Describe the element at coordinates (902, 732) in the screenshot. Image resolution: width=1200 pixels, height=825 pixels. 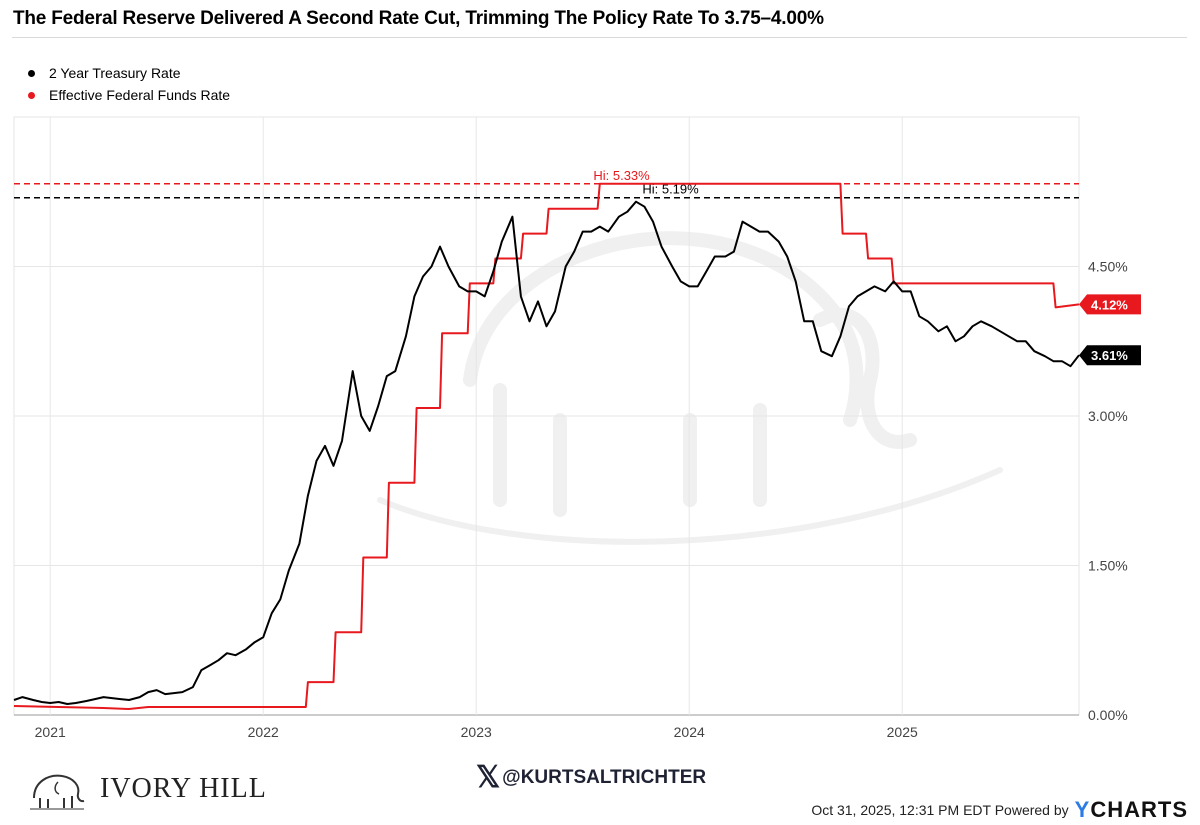
I see `x-tick-label: 2025` at that location.